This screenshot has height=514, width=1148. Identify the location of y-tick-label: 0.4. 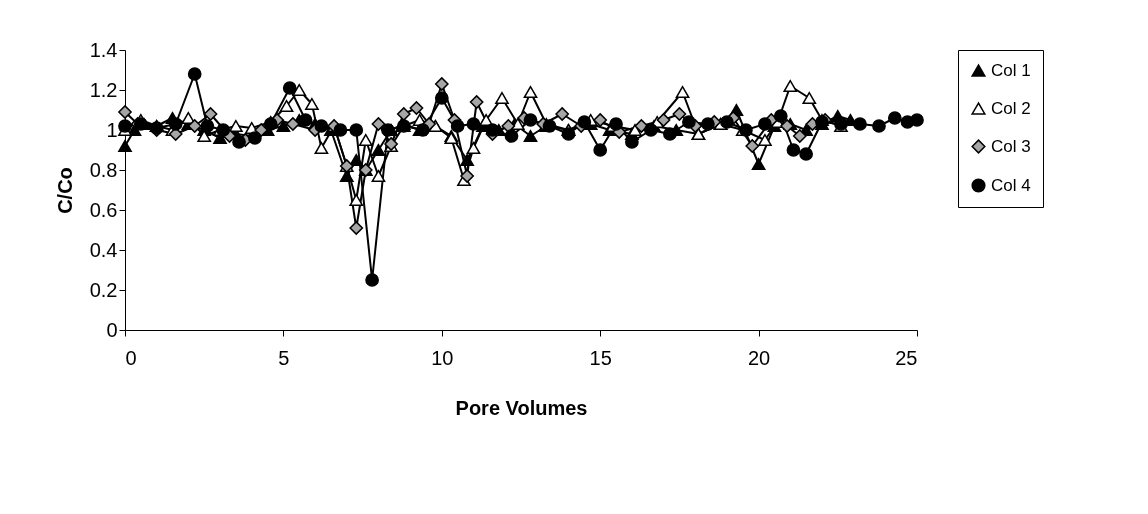
(103, 249).